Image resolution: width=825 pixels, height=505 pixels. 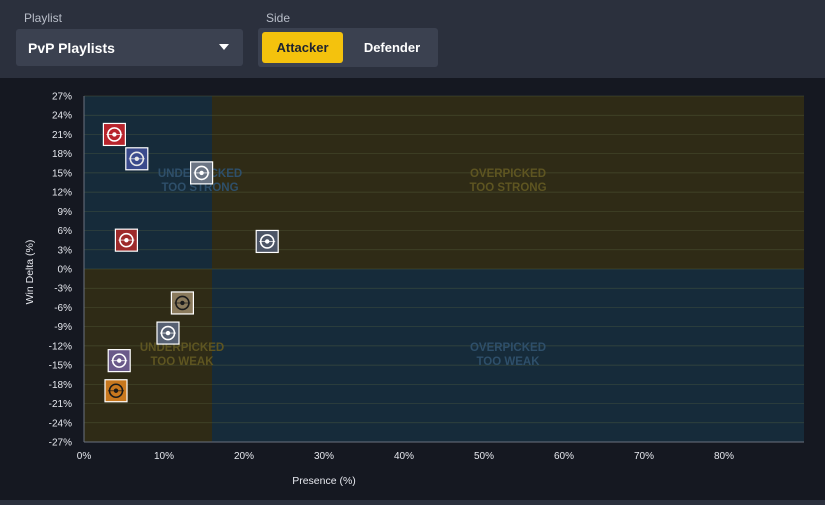 What do you see at coordinates (62, 154) in the screenshot?
I see `y-tick-label: 18%` at bounding box center [62, 154].